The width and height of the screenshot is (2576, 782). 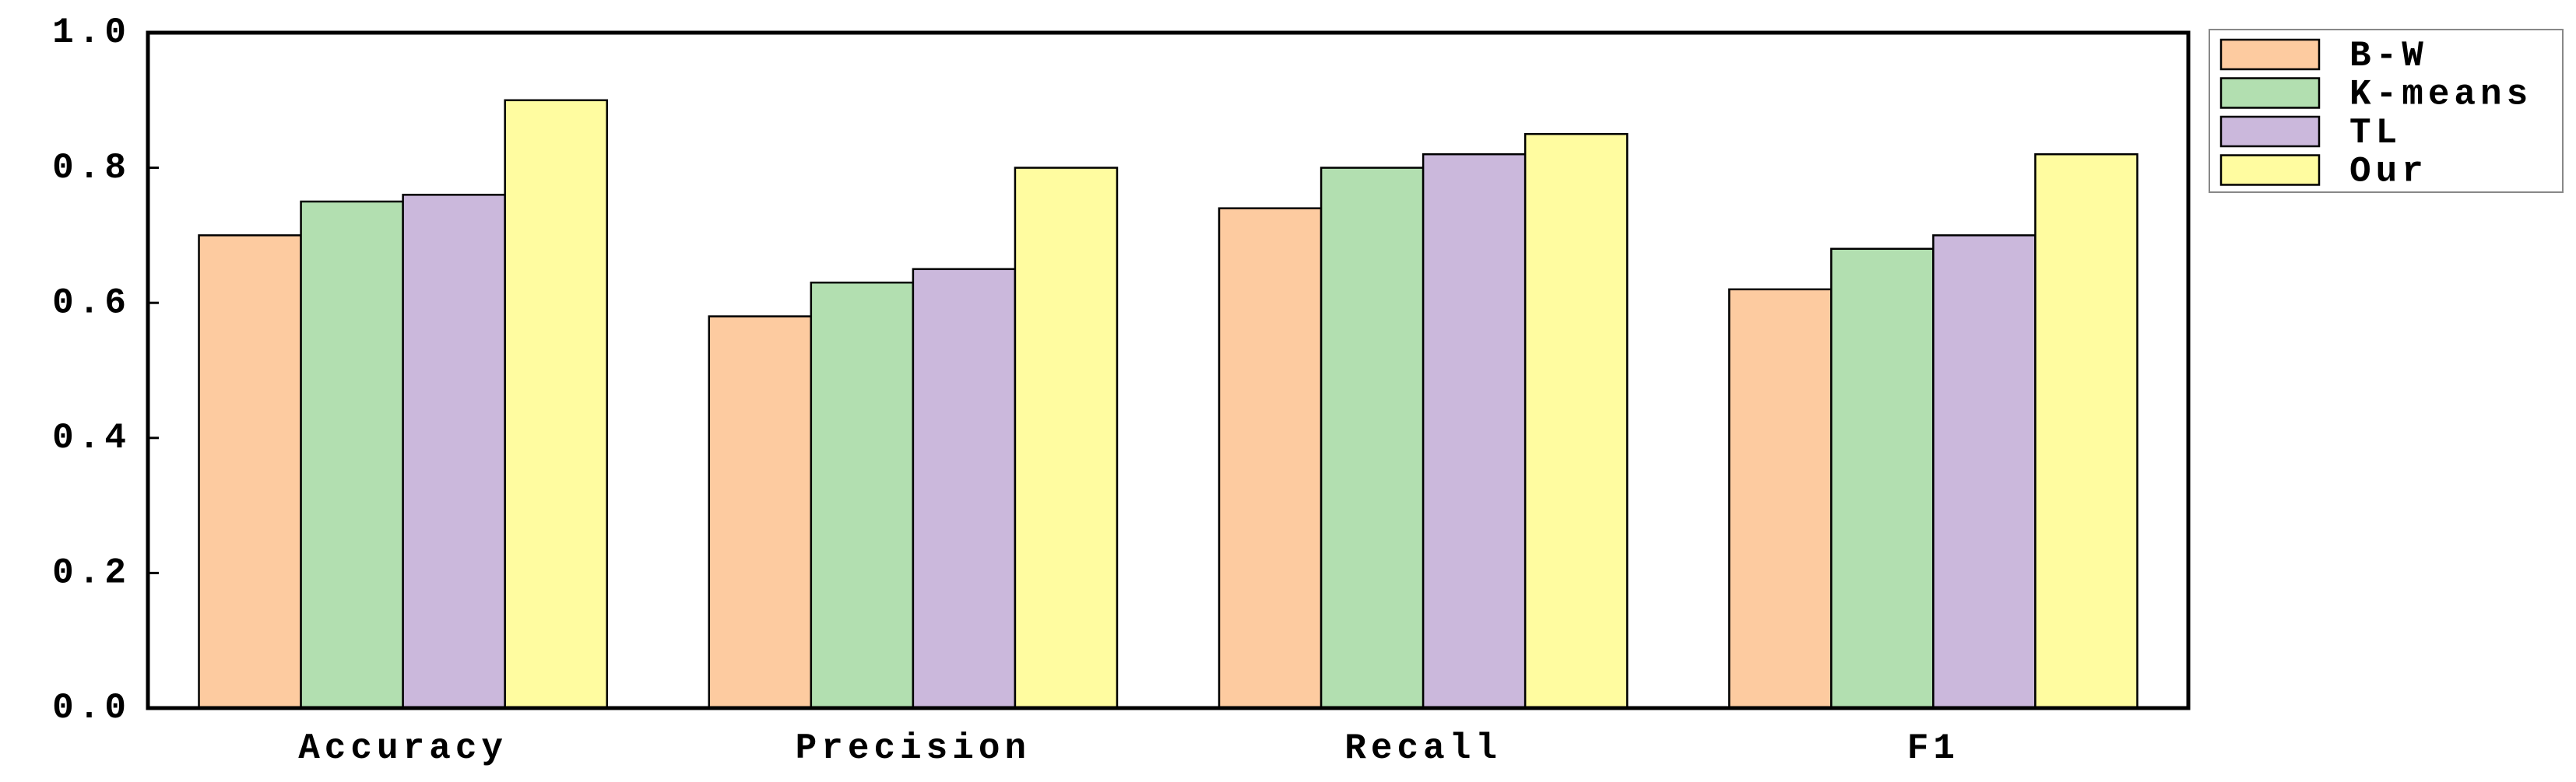 I want to click on y-tick-label: 0.0, so click(x=91, y=708).